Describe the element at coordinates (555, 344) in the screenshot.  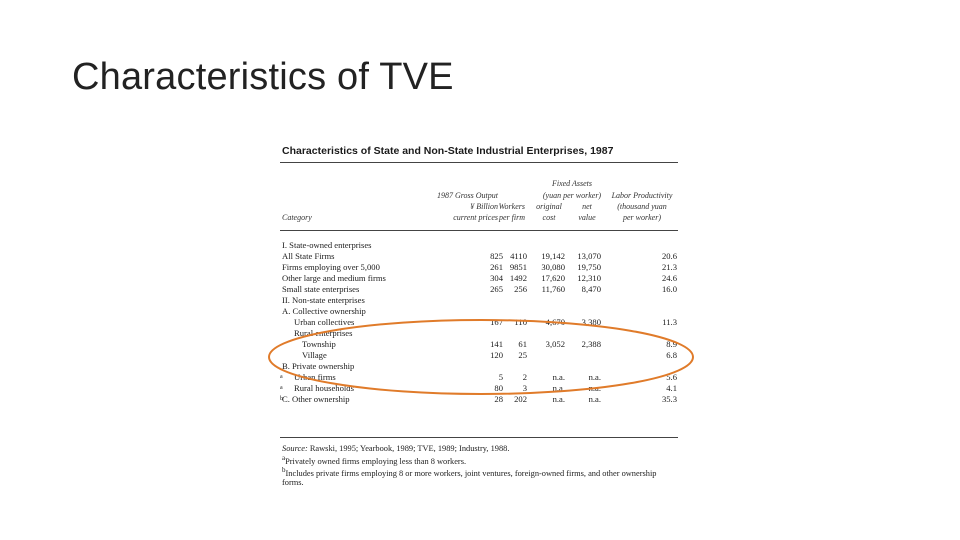
I see `table-cell: 3,052` at that location.